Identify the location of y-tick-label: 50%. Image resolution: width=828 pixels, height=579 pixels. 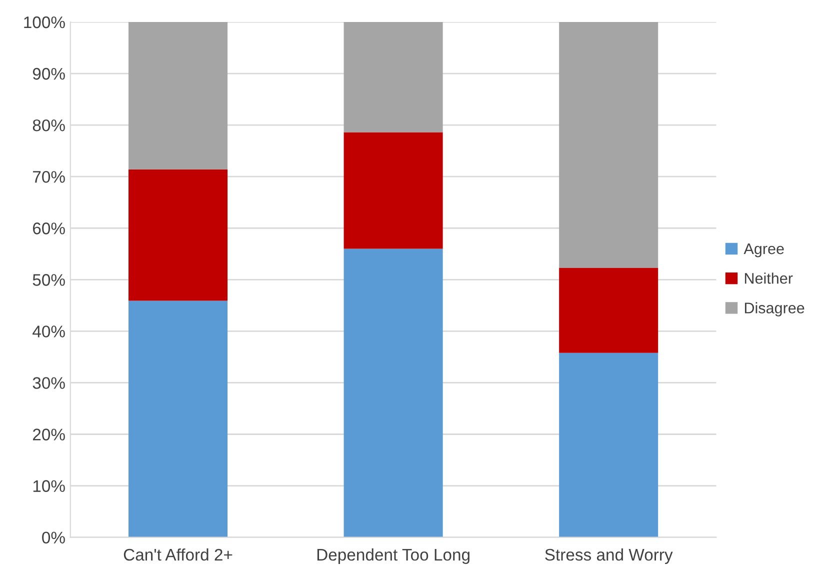
(48, 280).